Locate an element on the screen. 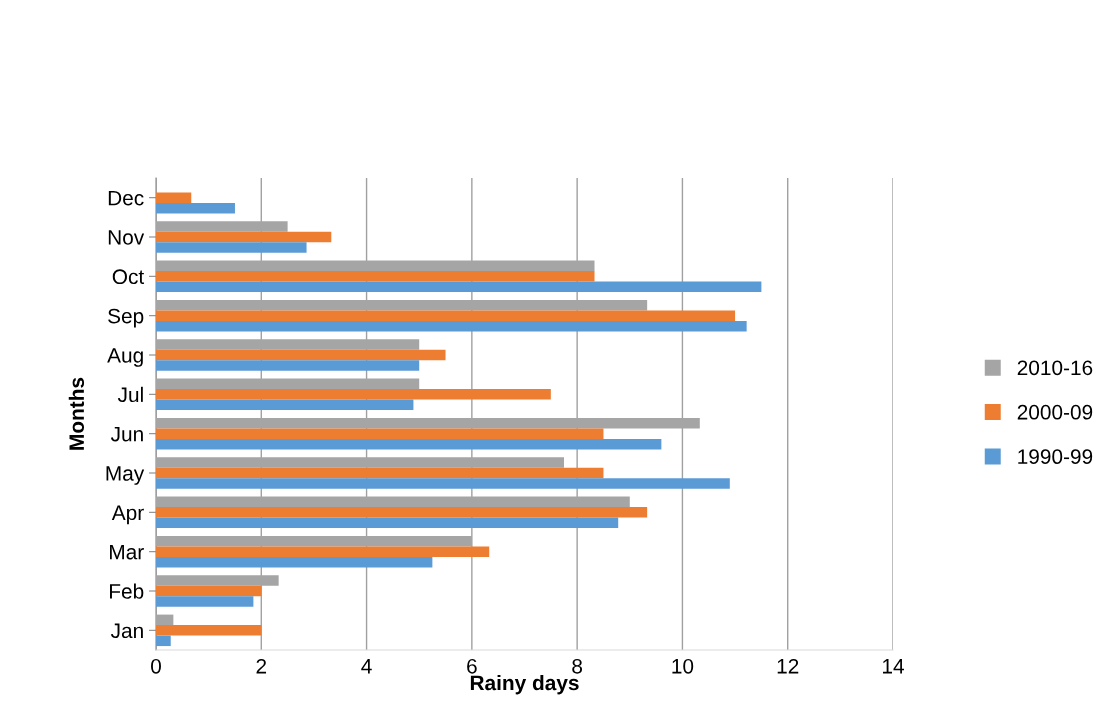 The width and height of the screenshot is (1109, 708). y-tick-label: Jun is located at coordinates (126, 434).